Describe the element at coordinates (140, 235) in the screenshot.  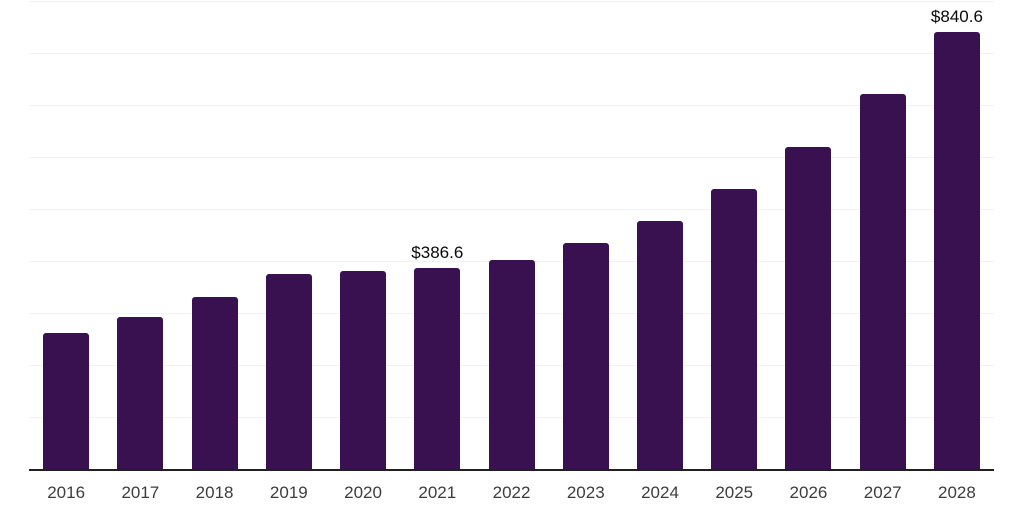
I see `bar-group-2017` at that location.